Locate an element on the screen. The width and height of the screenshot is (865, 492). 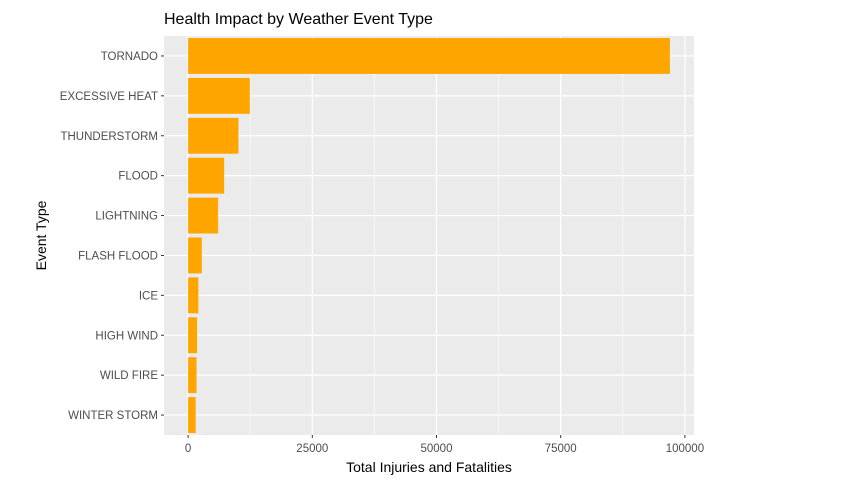
y-tick-label: EXCESSIVE HEAT is located at coordinates (109, 97).